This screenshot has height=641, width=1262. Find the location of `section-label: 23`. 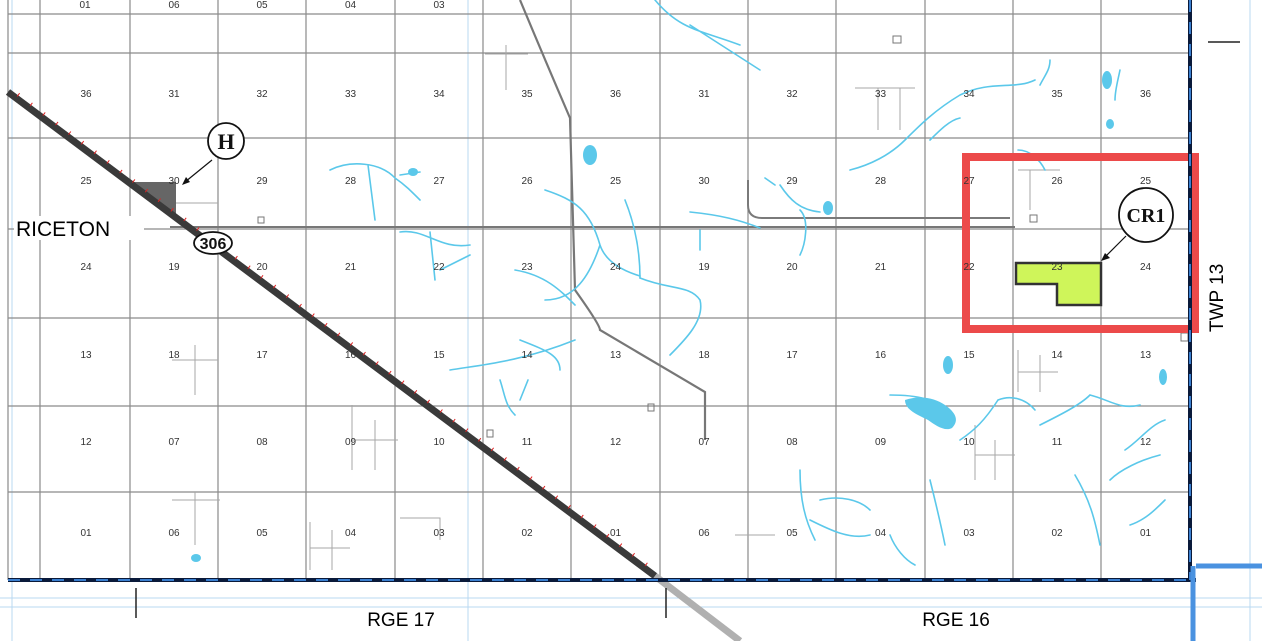

section-label: 23 is located at coordinates (1057, 267).